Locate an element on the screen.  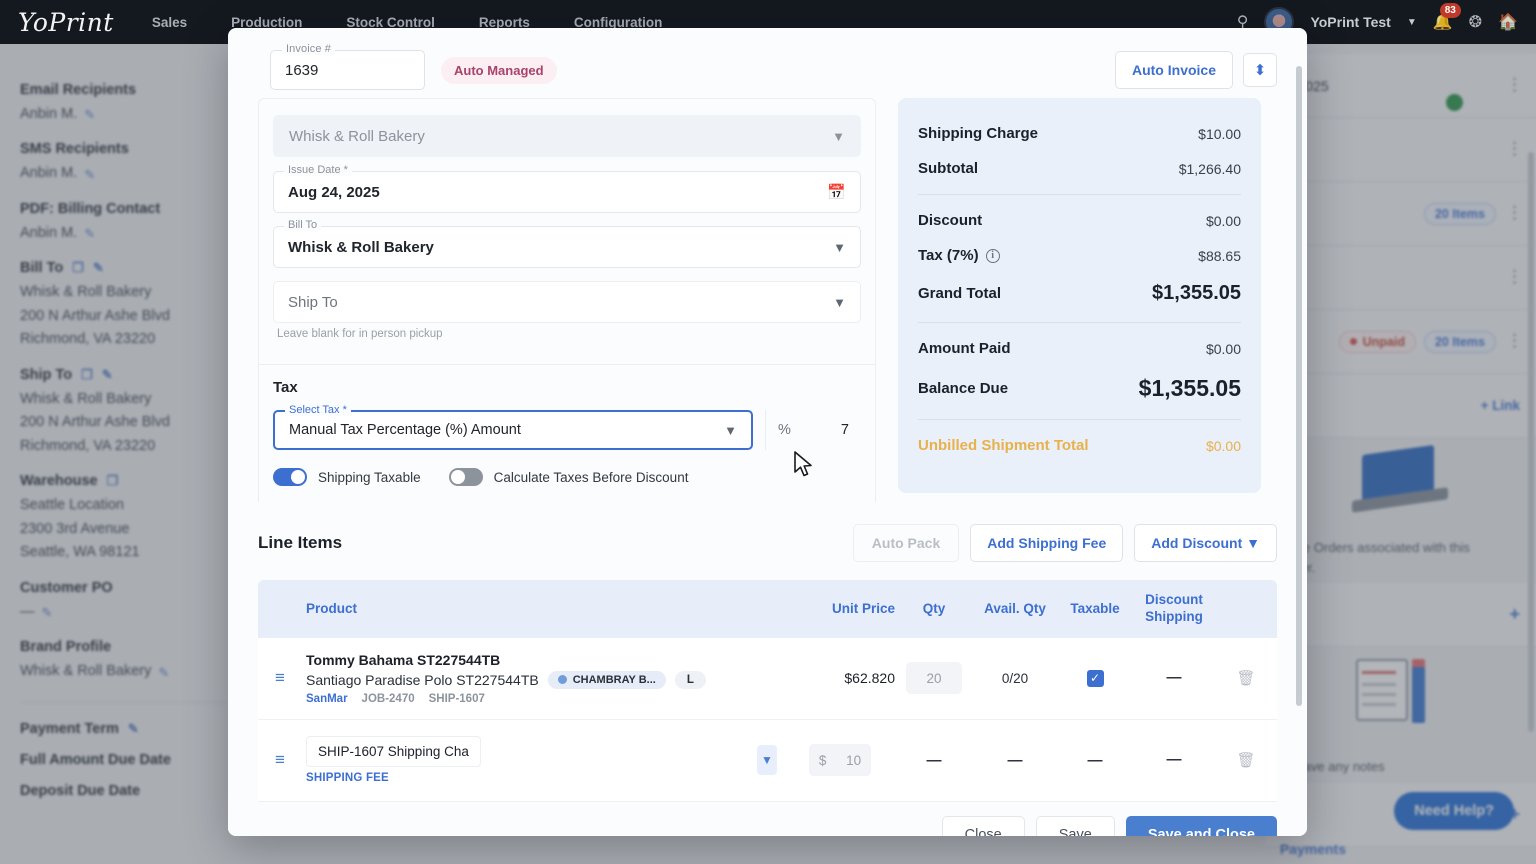
invoice-number-field: Invoice # 1639 is located at coordinates (347, 66).